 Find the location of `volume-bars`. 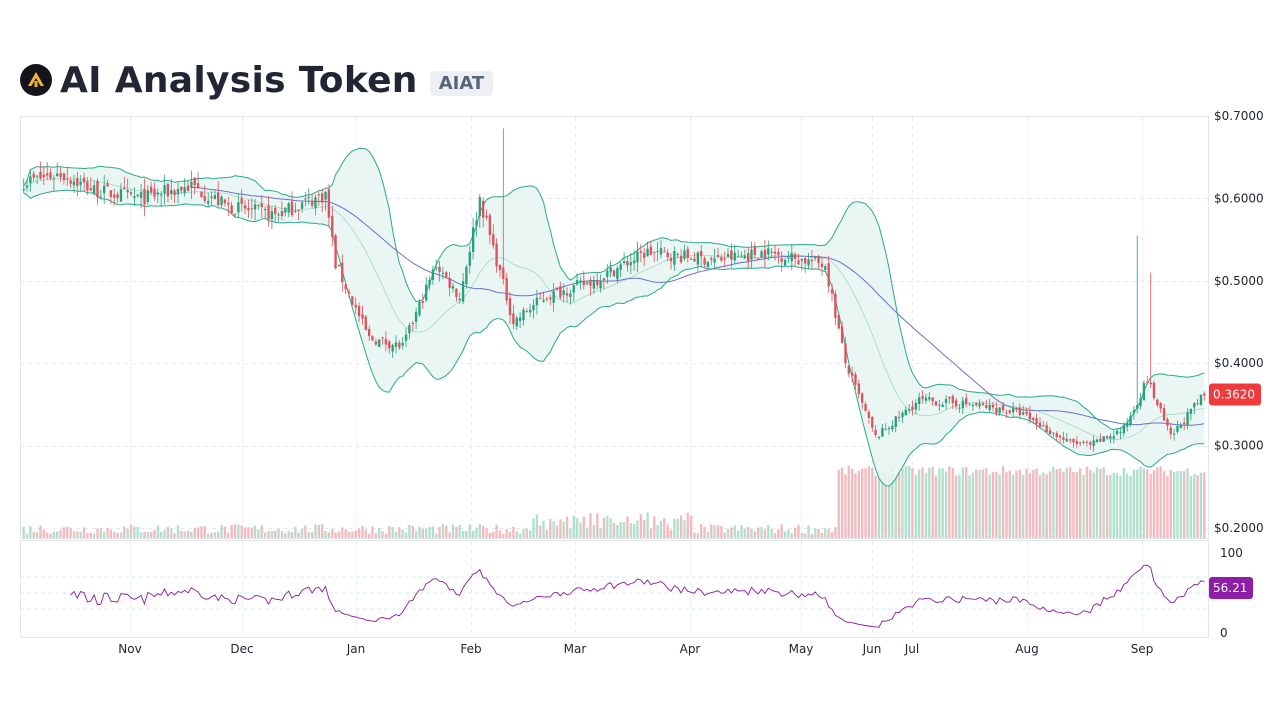

volume-bars is located at coordinates (614, 502).